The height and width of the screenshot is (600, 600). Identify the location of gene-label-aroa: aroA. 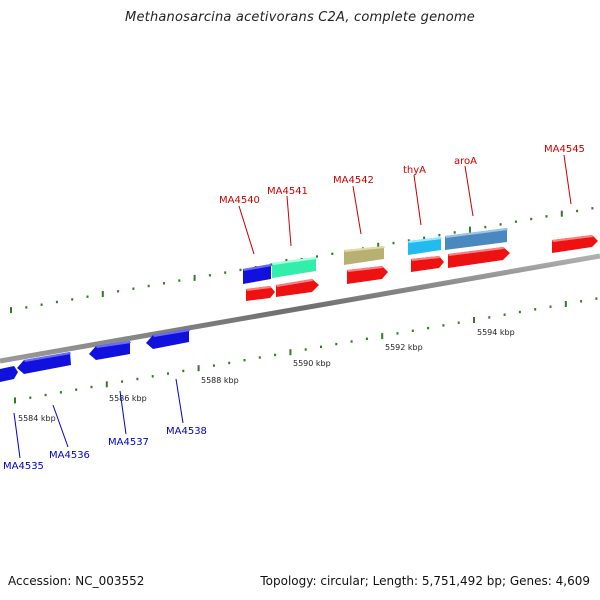
(465, 161).